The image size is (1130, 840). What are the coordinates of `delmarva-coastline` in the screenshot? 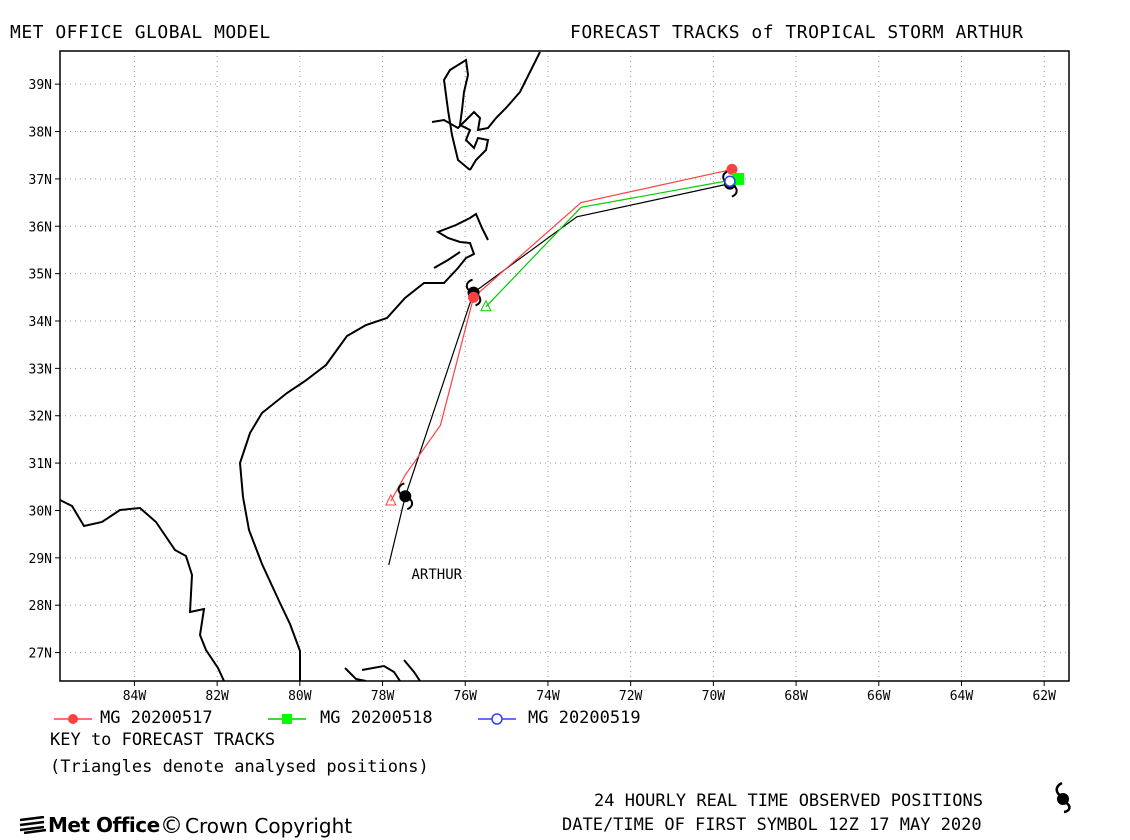 It's located at (486, 91).